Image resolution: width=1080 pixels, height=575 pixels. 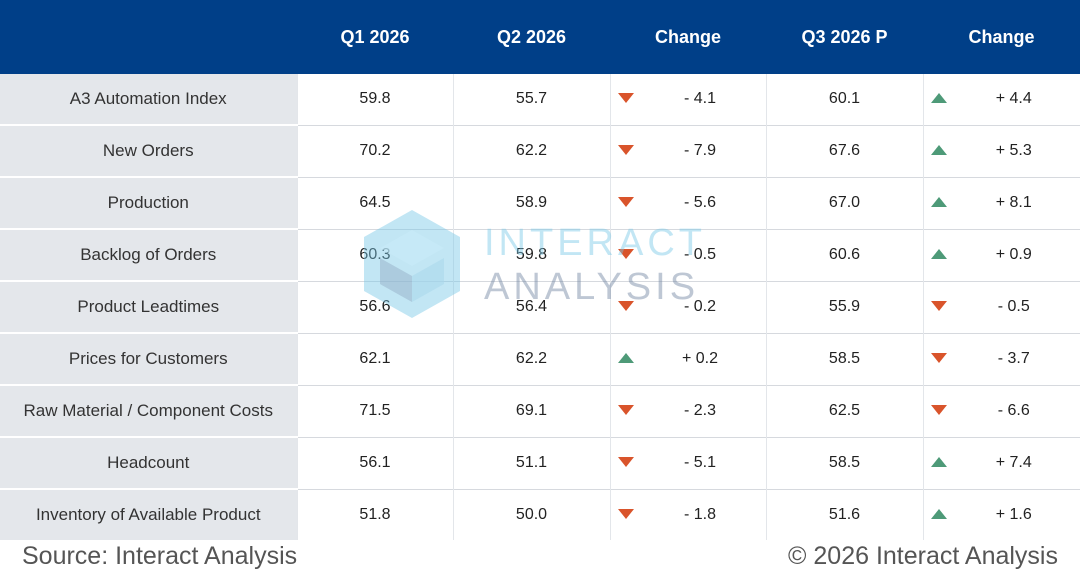 What do you see at coordinates (844, 514) in the screenshot?
I see `q3-value: 51.6` at bounding box center [844, 514].